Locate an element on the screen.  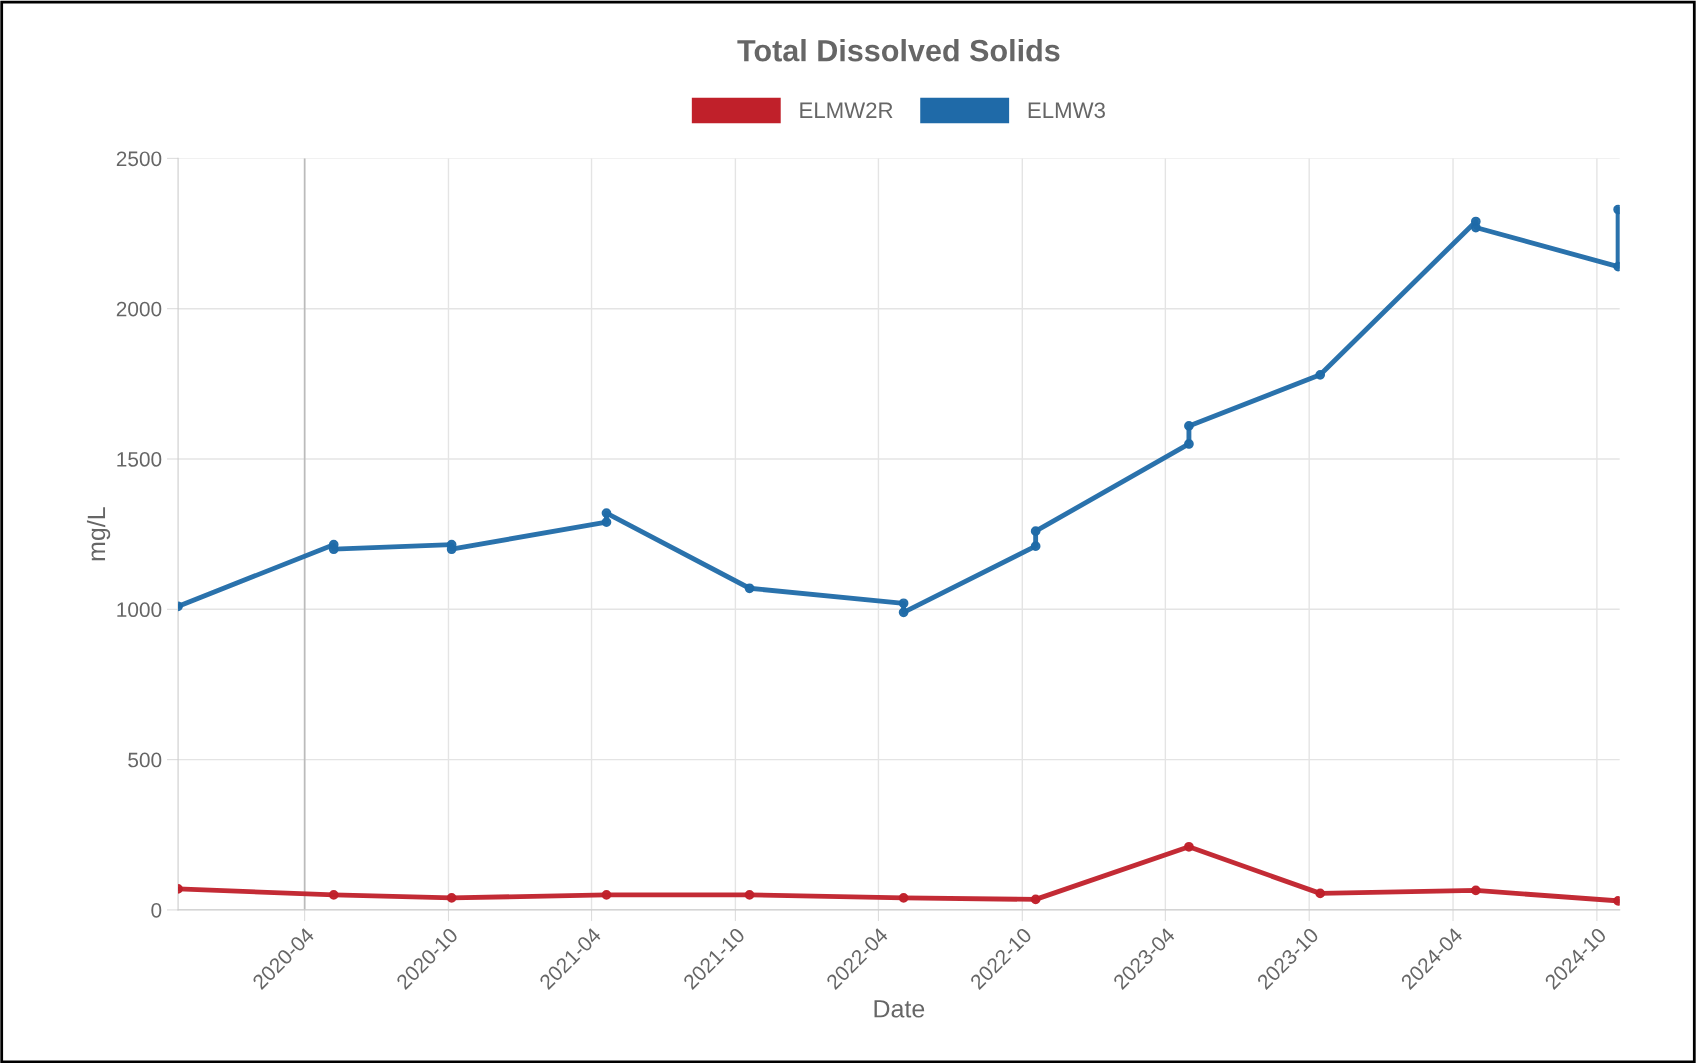
y-tick-label: 0 is located at coordinates (156, 910).